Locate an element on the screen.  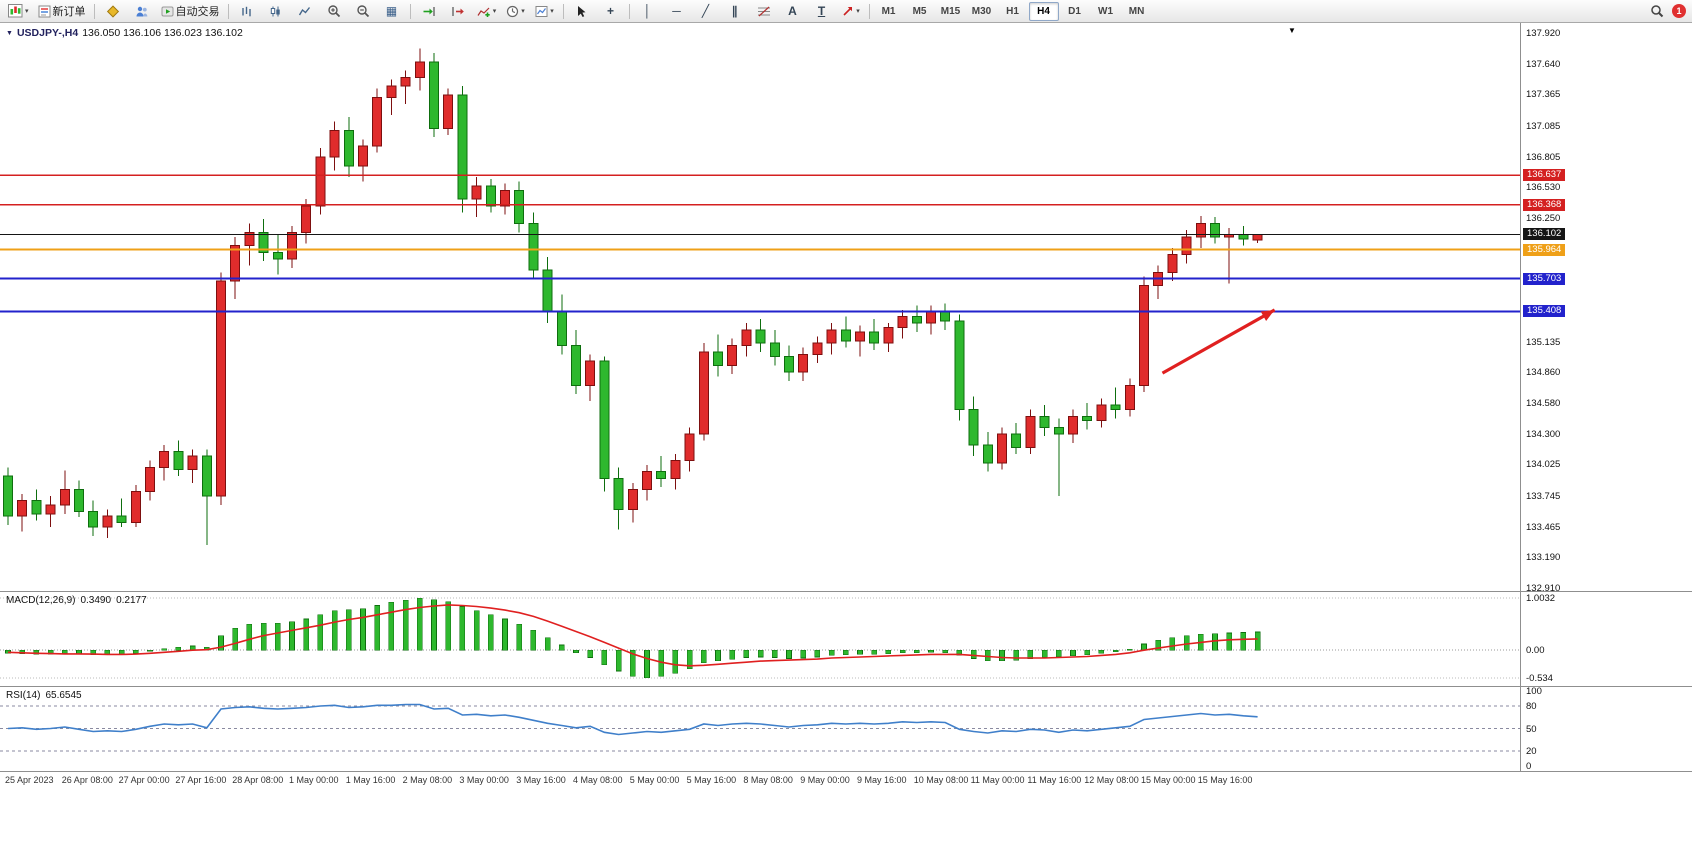
arrows-button: ▾ is located at coordinates (851, 11).